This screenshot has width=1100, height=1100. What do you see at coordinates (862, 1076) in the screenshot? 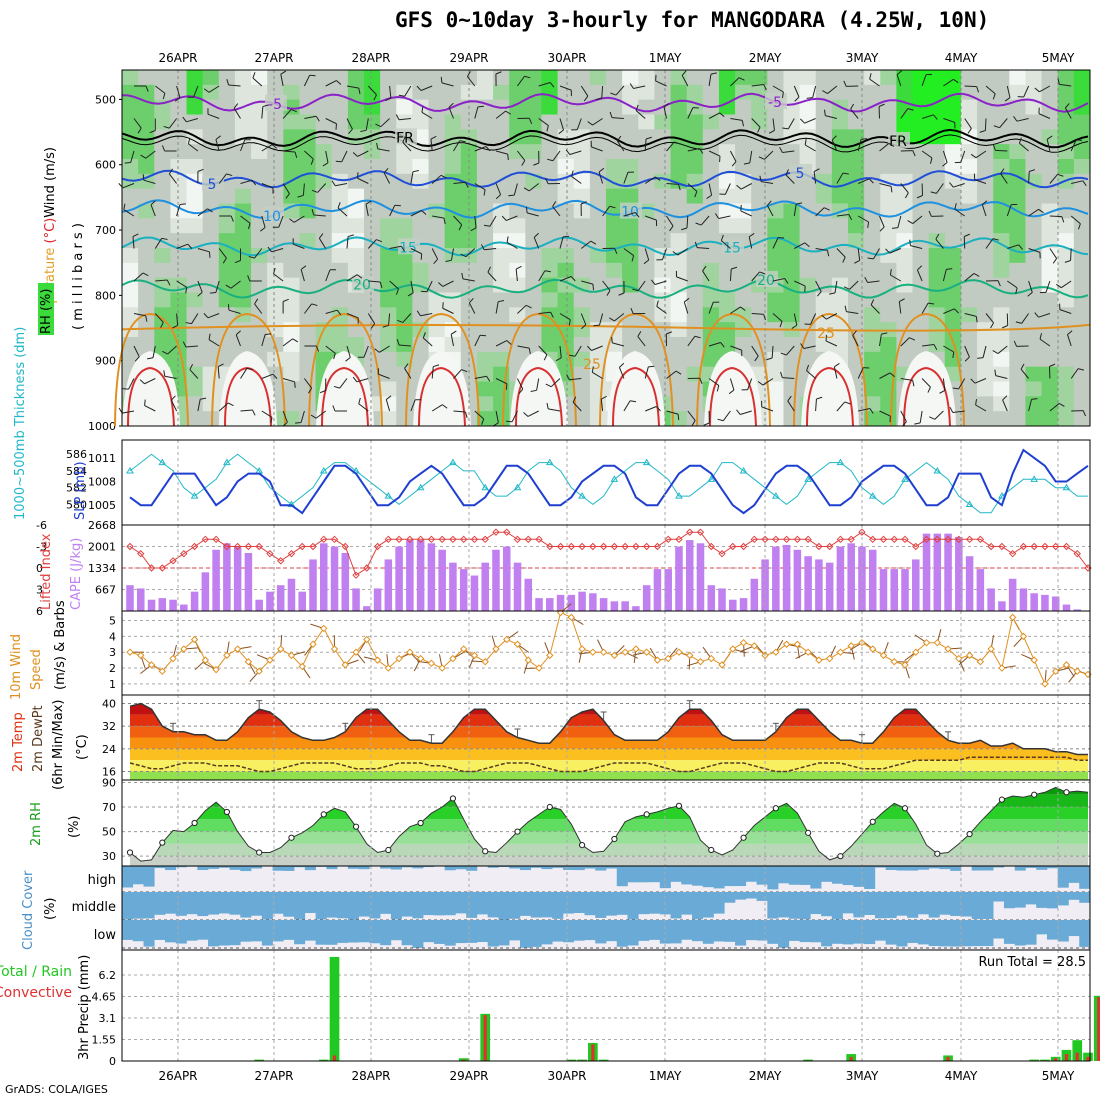
I see `date-label-bottom: 3MAY` at bounding box center [862, 1076].